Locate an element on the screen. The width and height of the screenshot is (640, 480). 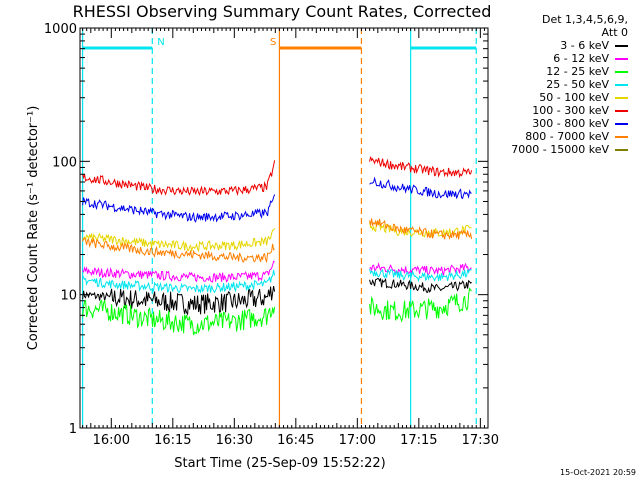
y-tick-label: 10 is located at coordinates (68, 296).